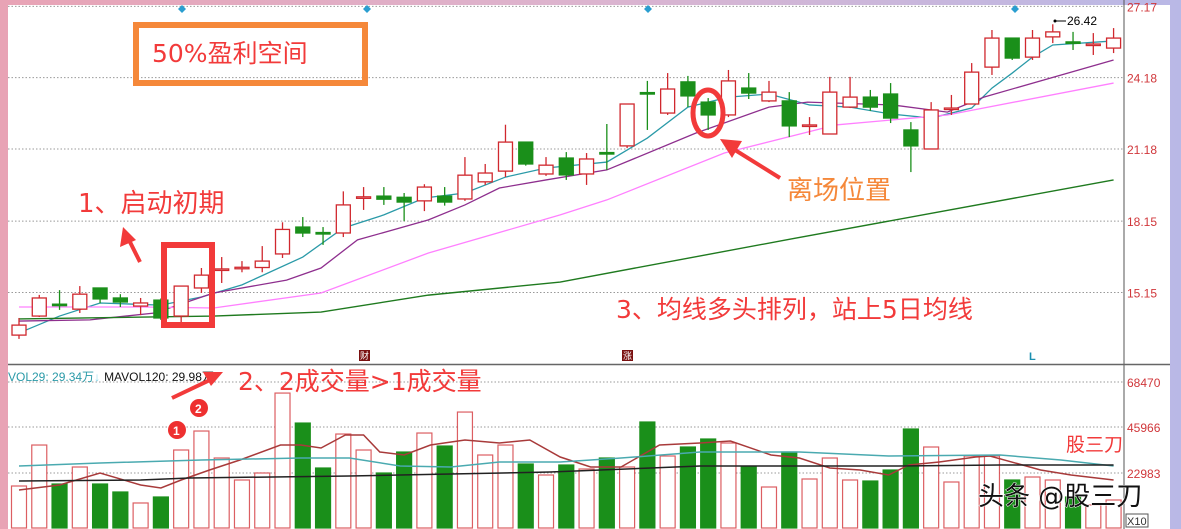  I want to click on cai-marker-bg, so click(364, 355).